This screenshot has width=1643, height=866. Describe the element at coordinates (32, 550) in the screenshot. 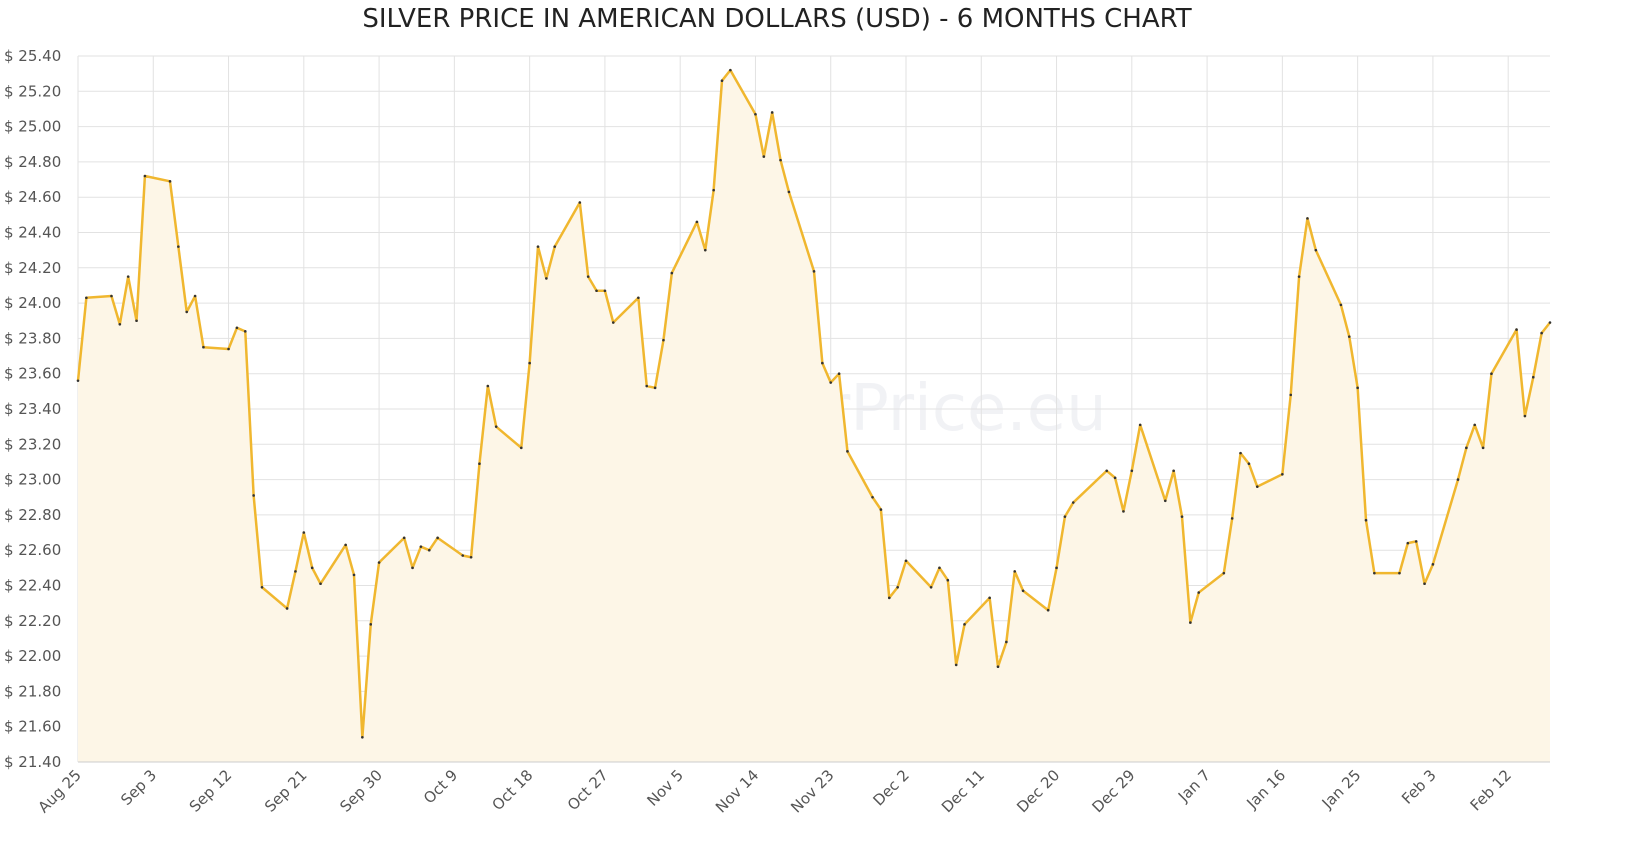

I see `y-tick-label: $ 22.60` at that location.